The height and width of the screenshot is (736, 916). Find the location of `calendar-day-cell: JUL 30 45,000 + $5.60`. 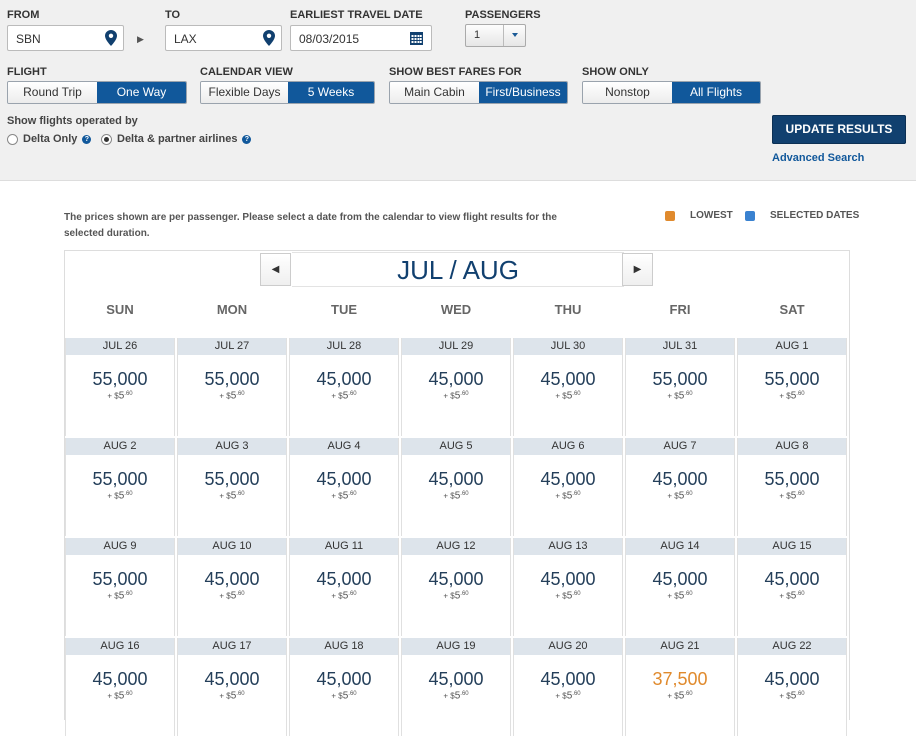

calendar-day-cell: JUL 30 45,000 + $5.60 is located at coordinates (568, 387).